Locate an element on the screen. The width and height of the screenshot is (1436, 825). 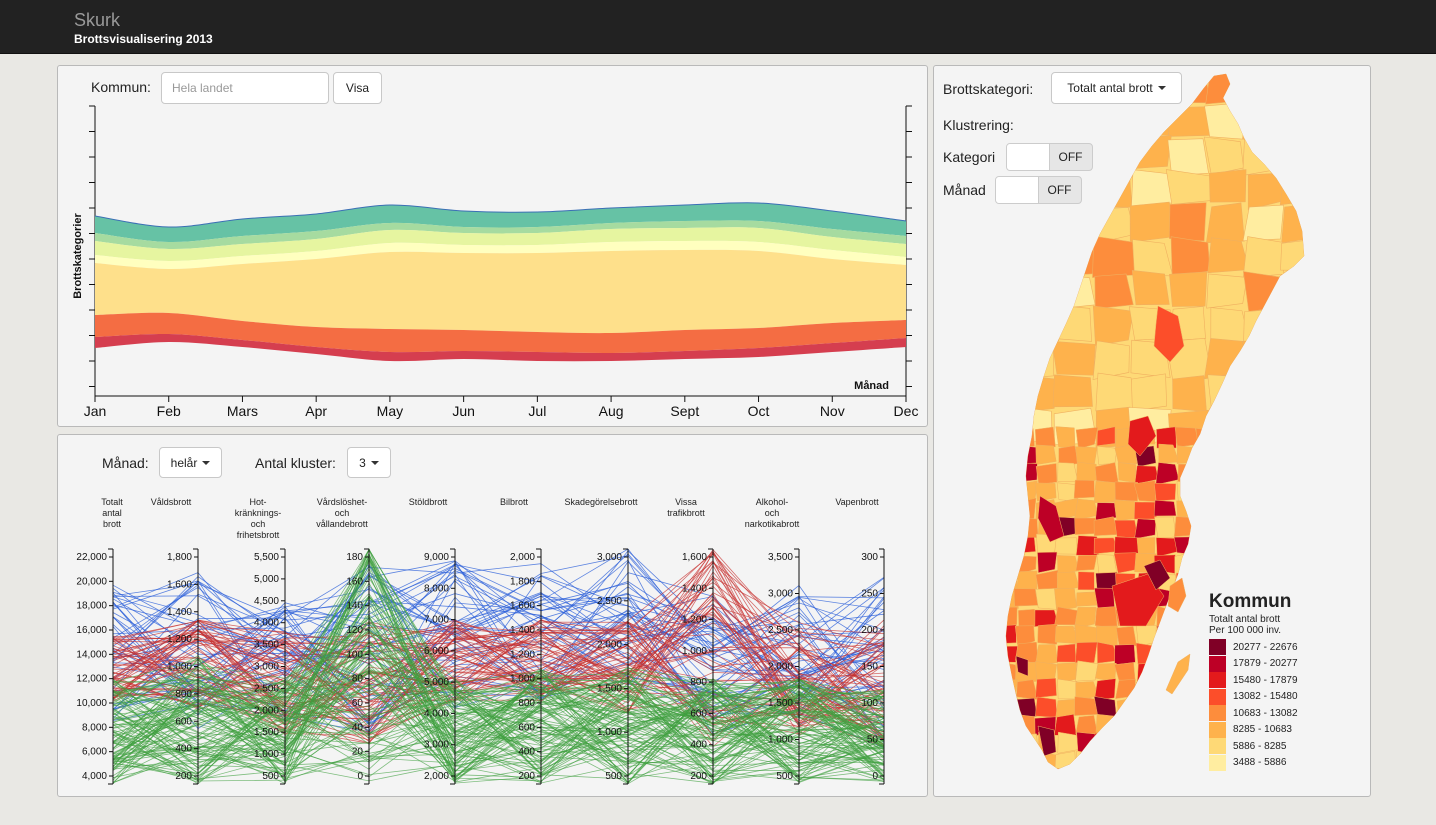
manad-toggle: OFF is located at coordinates (1038, 190).